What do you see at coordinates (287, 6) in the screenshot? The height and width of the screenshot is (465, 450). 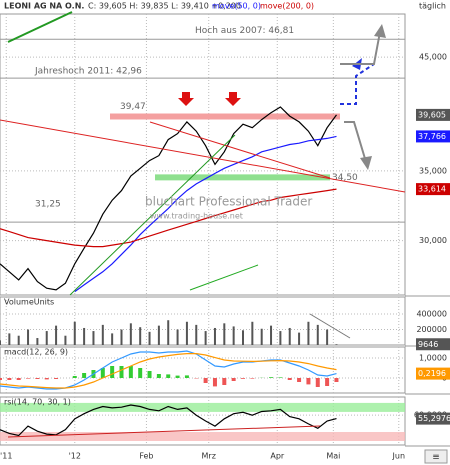 I see `legend-entry: move(200, 0)` at bounding box center [287, 6].